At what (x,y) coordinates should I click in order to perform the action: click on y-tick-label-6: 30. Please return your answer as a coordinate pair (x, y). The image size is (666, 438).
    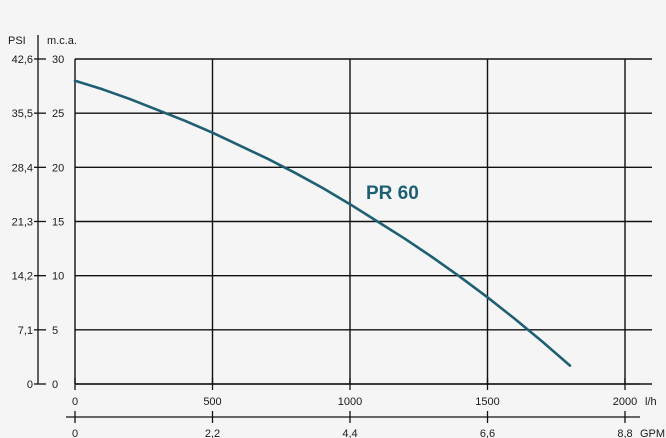
    Looking at the image, I should click on (58, 60).